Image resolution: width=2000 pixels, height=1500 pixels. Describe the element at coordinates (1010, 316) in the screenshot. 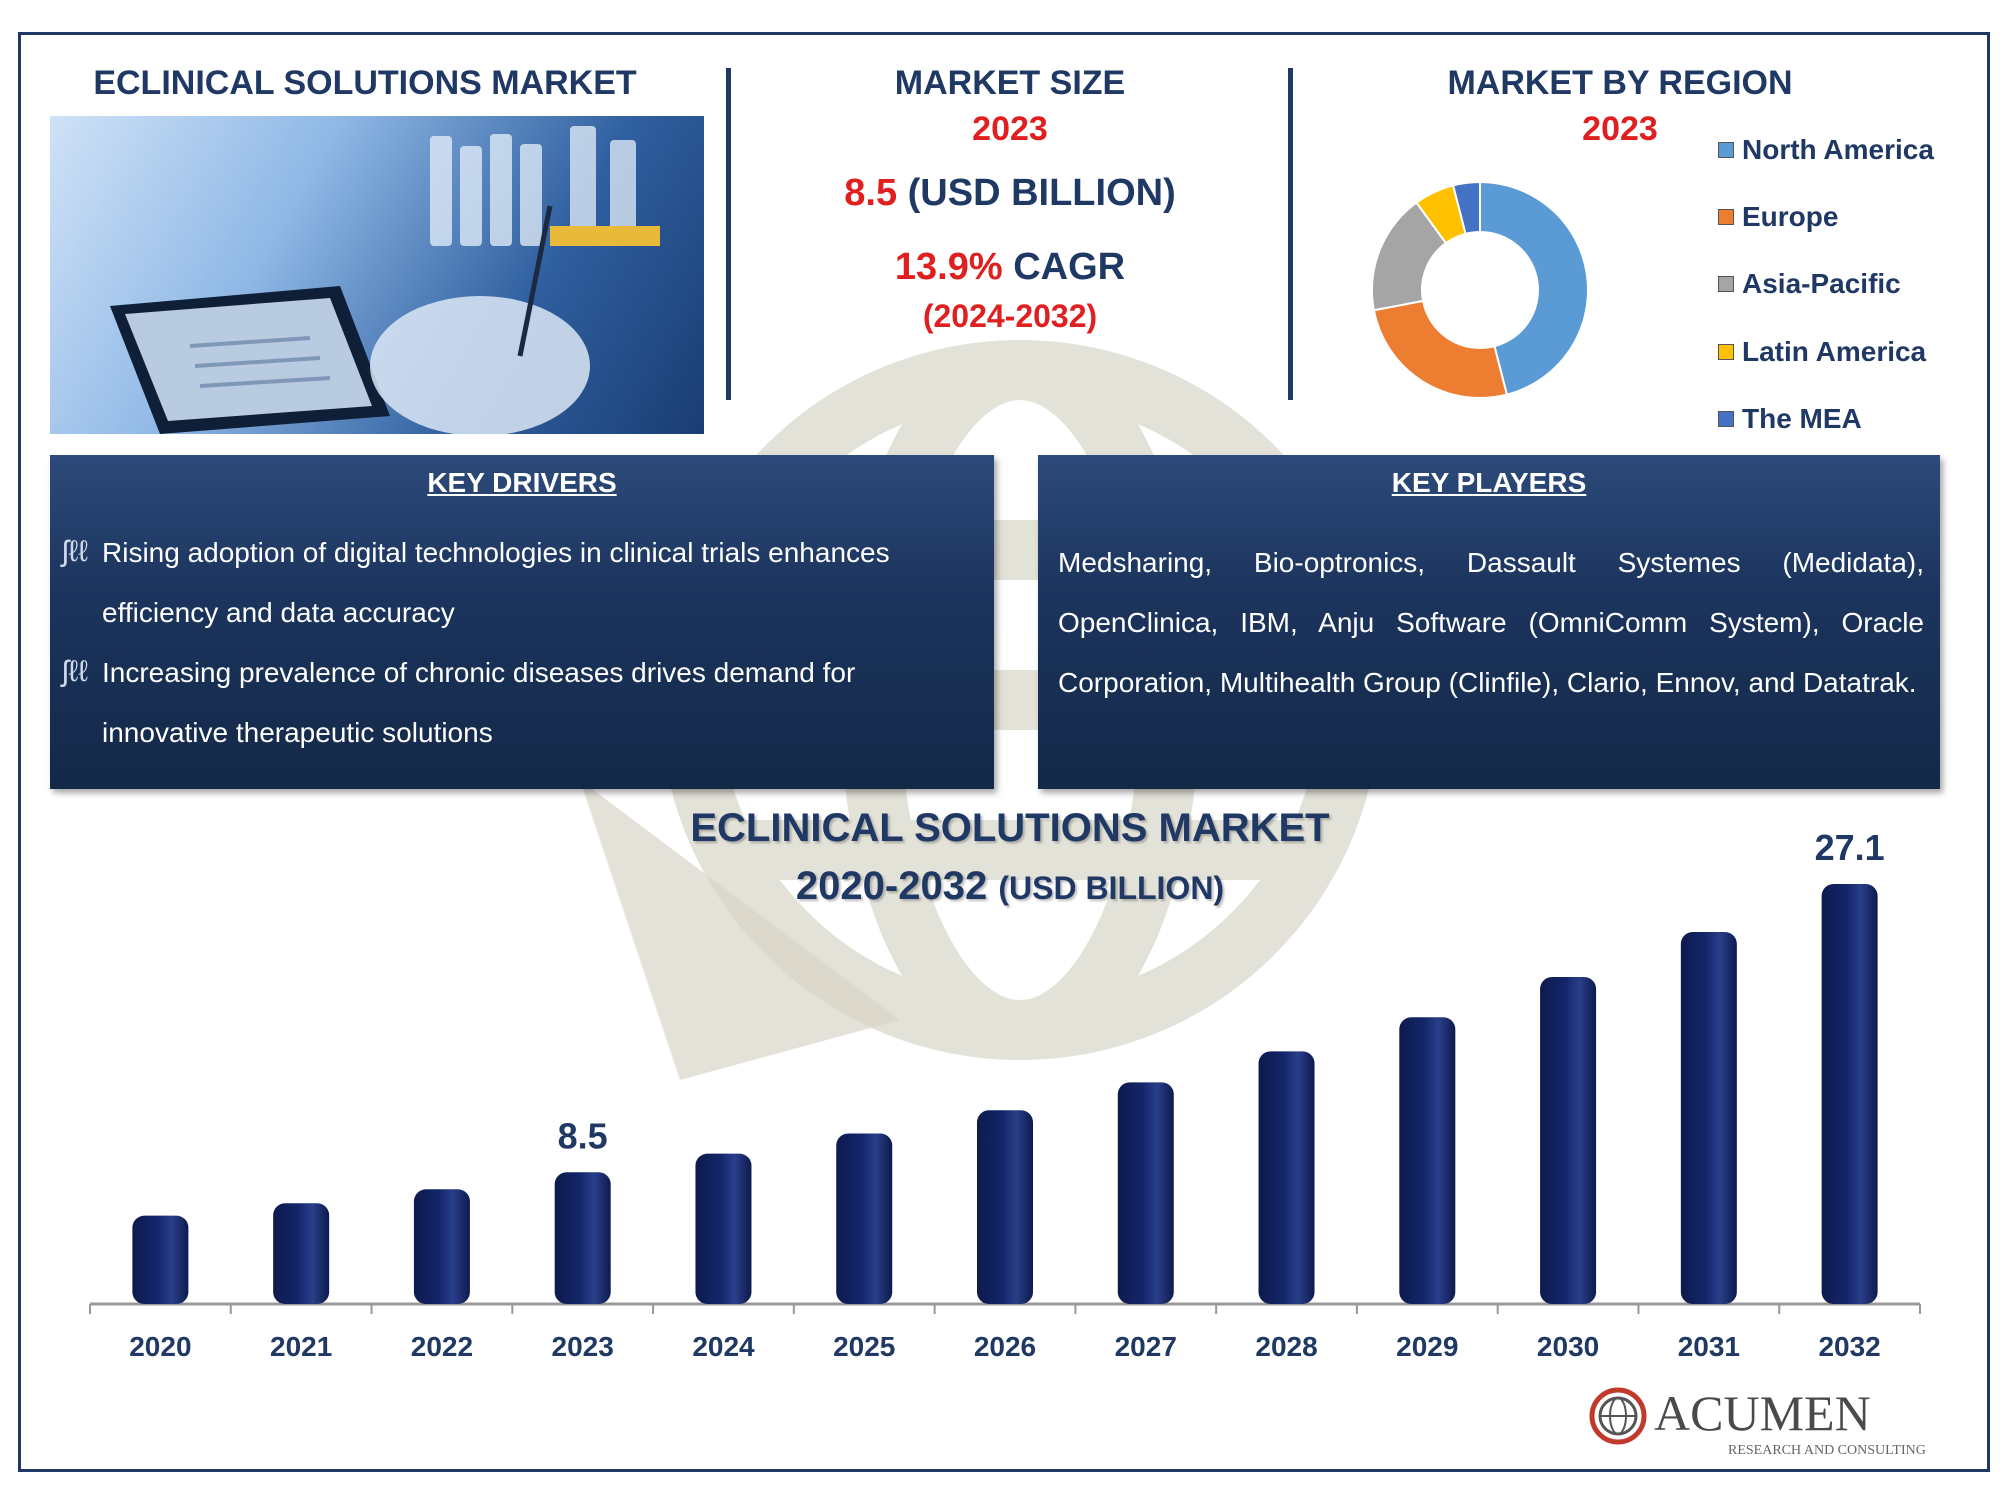

I see `cagr-period: (2024-2032)` at that location.